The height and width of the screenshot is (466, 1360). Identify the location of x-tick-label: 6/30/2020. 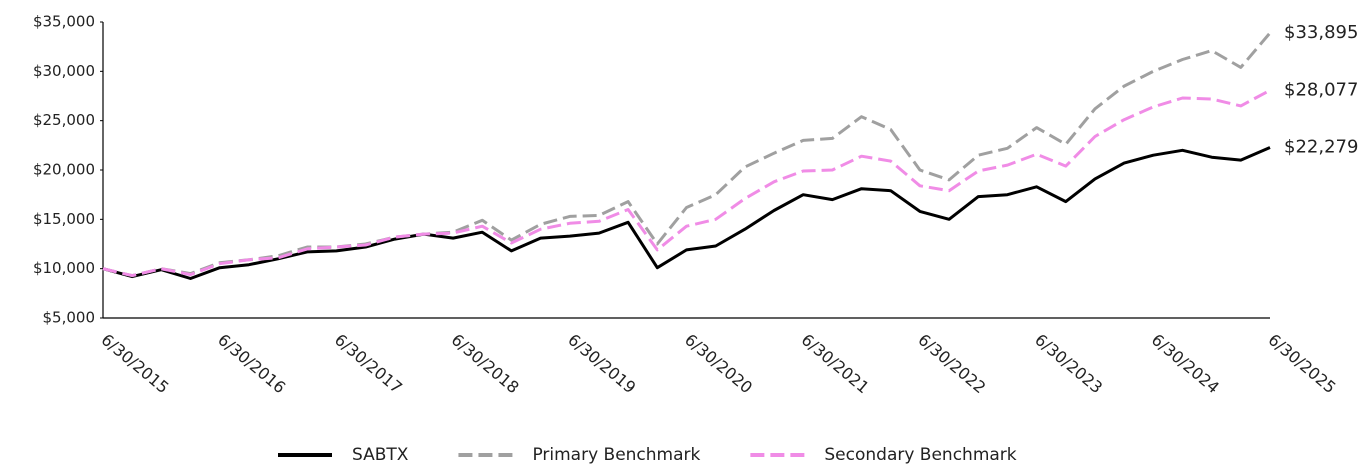
(718, 363).